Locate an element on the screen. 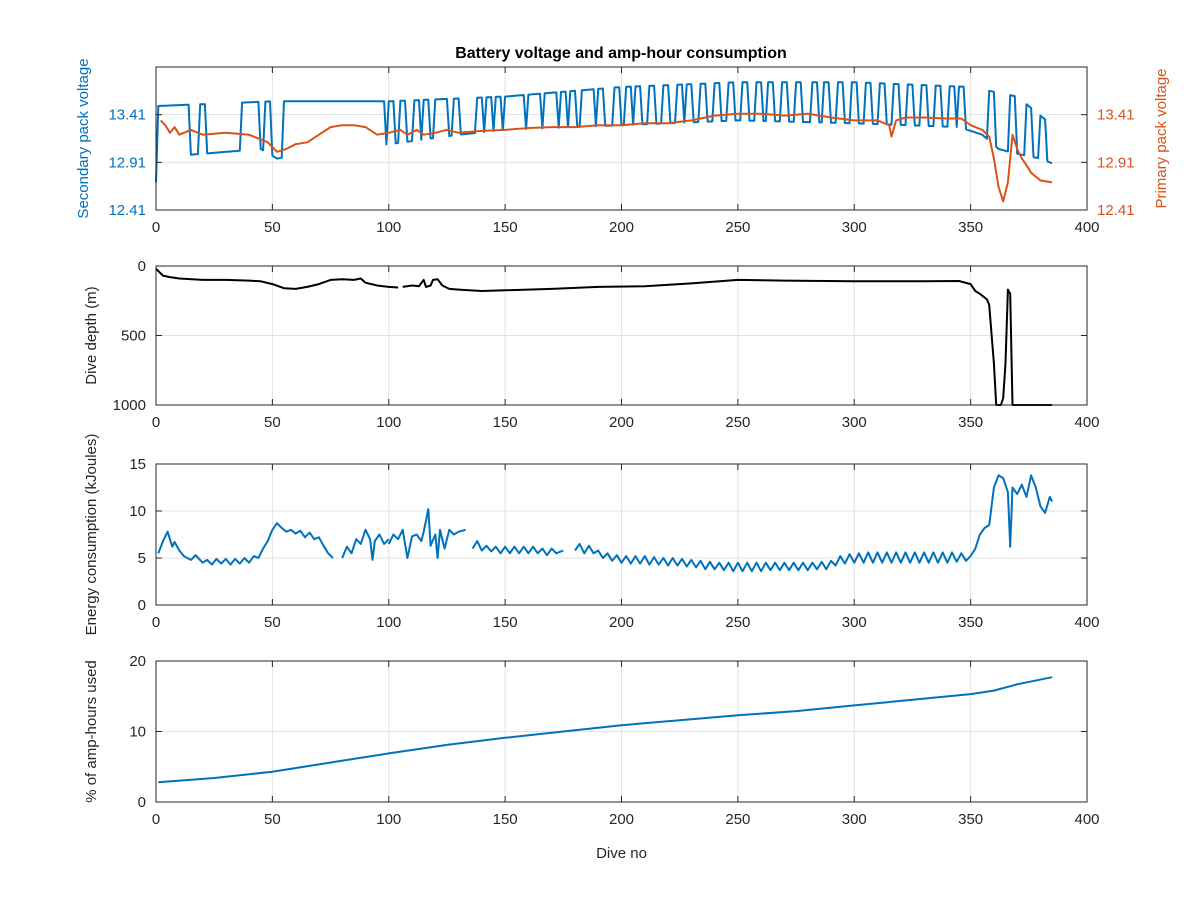 Image resolution: width=1200 pixels, height=900 pixels. y-tick-label: 1000 is located at coordinates (129, 405).